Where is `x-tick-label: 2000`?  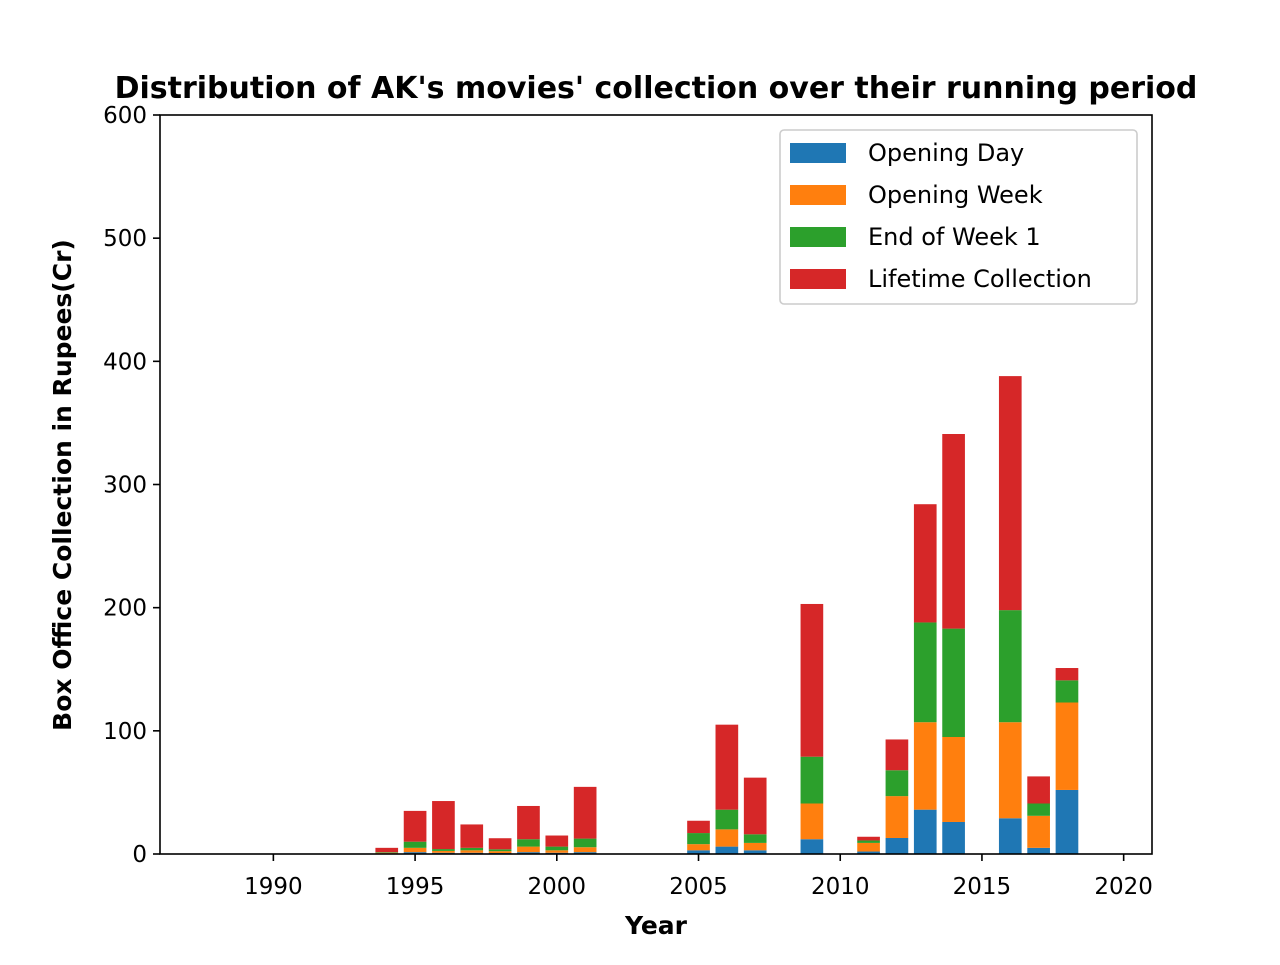
x-tick-label: 2000 is located at coordinates (557, 887).